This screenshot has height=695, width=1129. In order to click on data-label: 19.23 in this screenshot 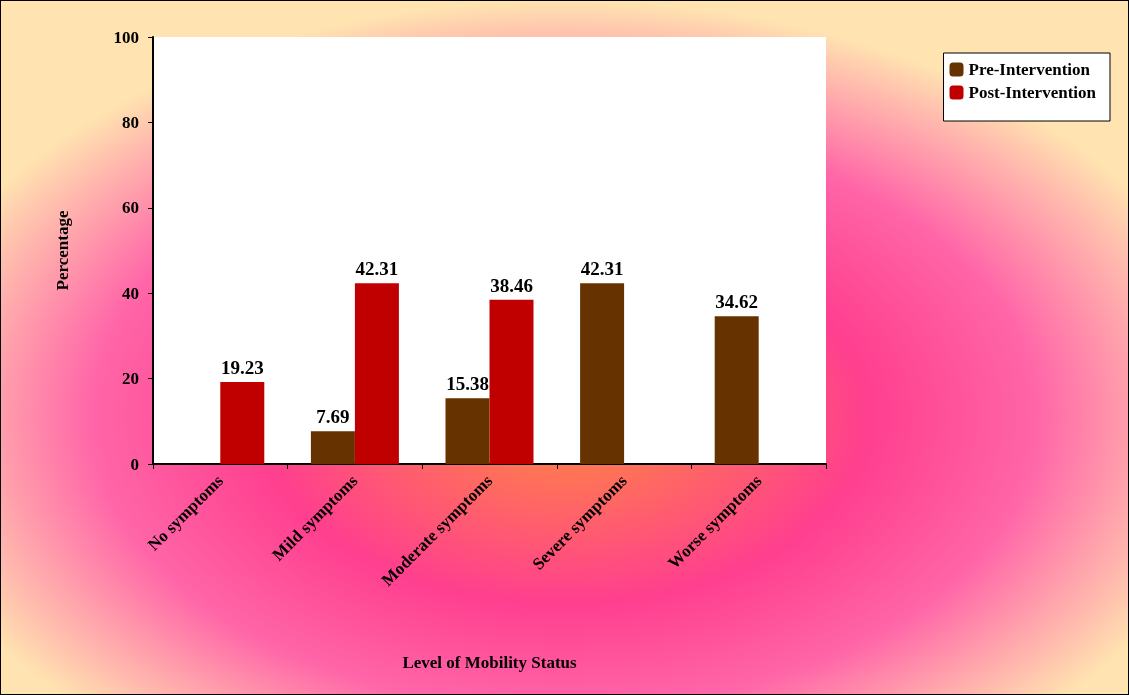, I will do `click(242, 367)`.